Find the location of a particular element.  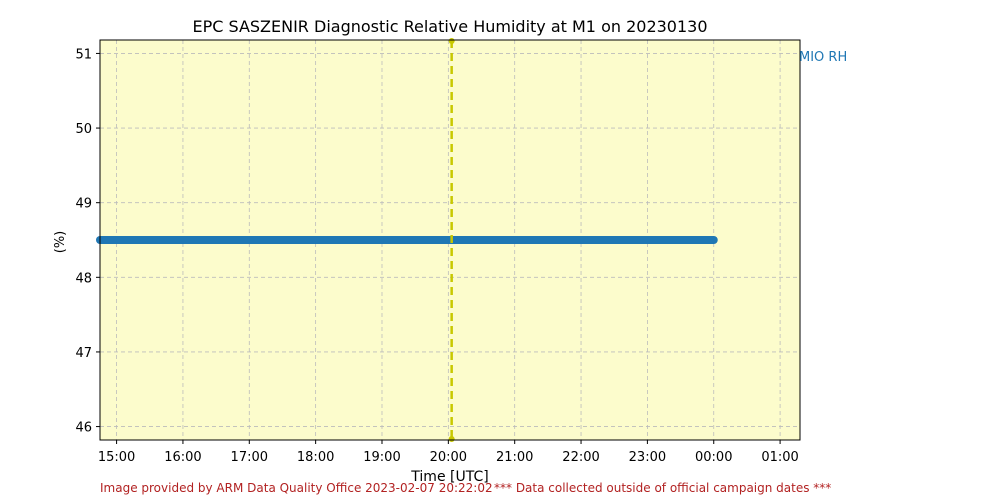

x-tick-label: 19:00 is located at coordinates (381, 457).